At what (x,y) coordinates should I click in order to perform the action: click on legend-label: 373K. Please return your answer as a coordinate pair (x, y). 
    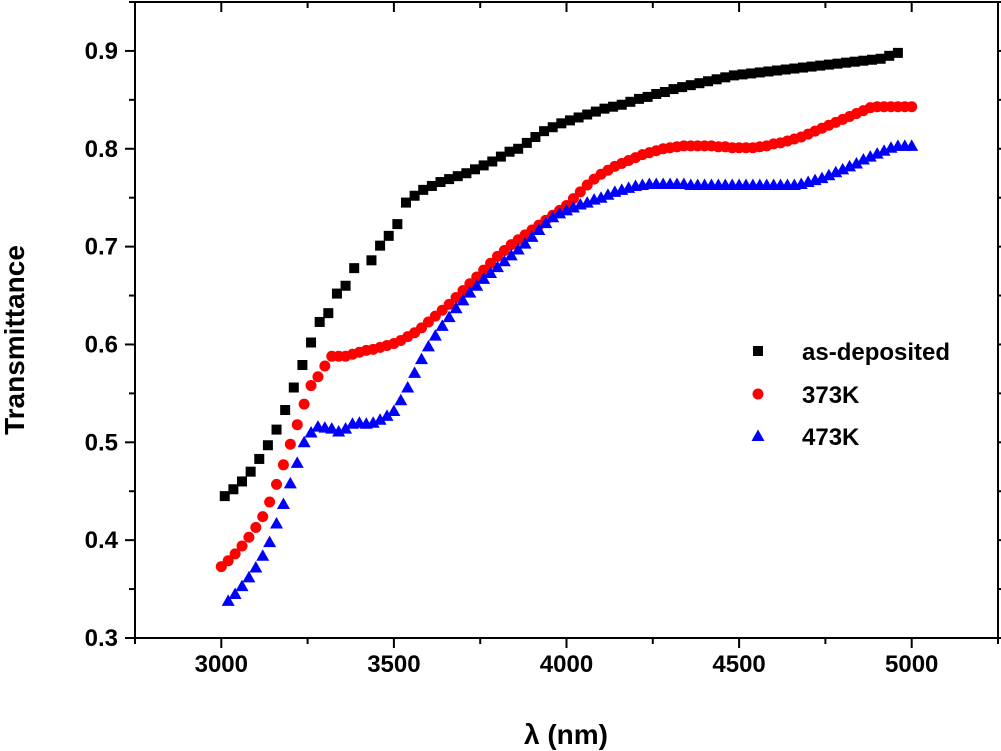
    Looking at the image, I should click on (831, 395).